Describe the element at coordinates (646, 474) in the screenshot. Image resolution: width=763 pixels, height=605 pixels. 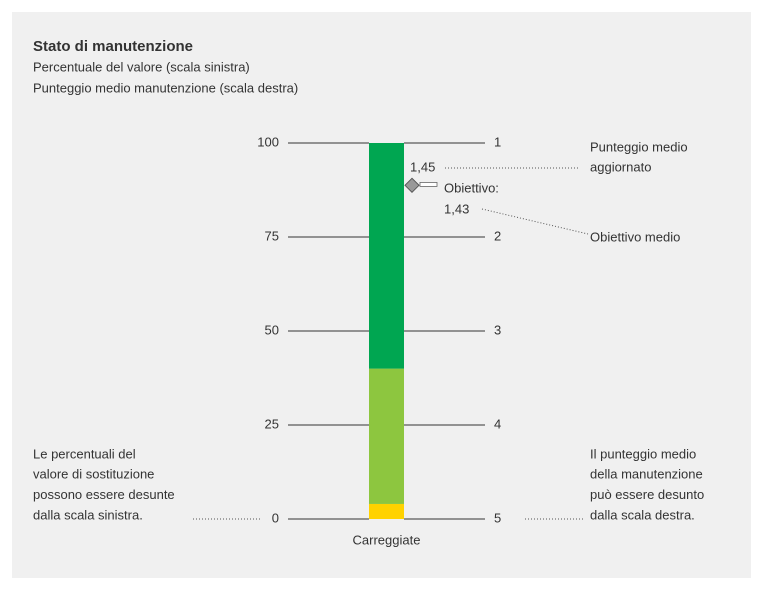
I see `right-note: della manutenzione` at that location.